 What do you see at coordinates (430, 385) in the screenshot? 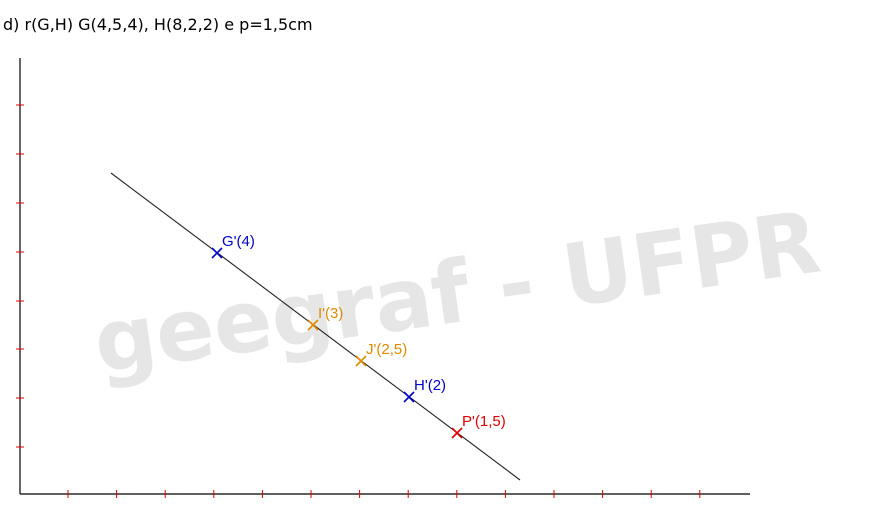
I see `point-label: H'(2)` at bounding box center [430, 385].